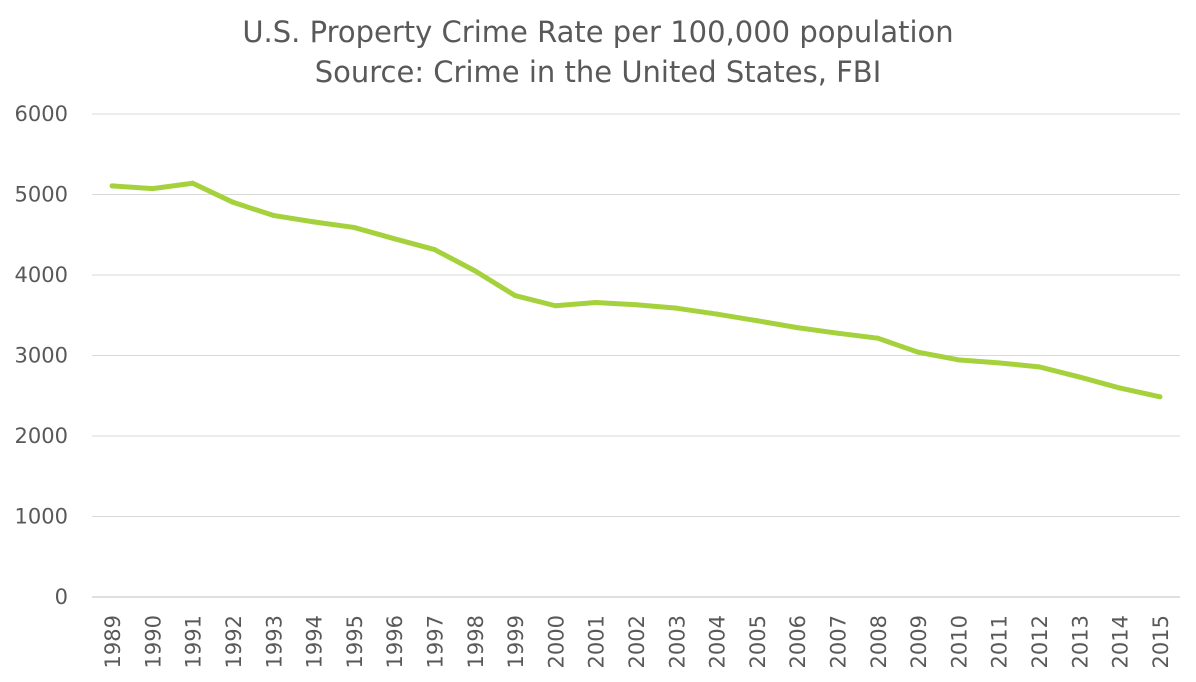 Image resolution: width=1196 pixels, height=682 pixels. What do you see at coordinates (355, 641) in the screenshot?
I see `x-tick-label: 1995` at bounding box center [355, 641].